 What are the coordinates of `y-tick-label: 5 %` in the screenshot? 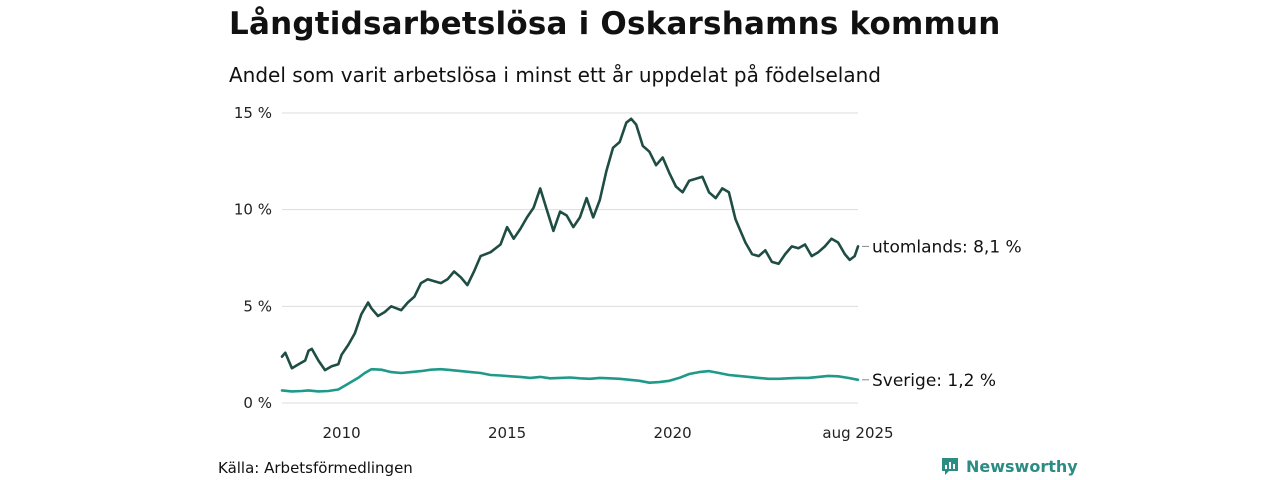 It's located at (257, 306).